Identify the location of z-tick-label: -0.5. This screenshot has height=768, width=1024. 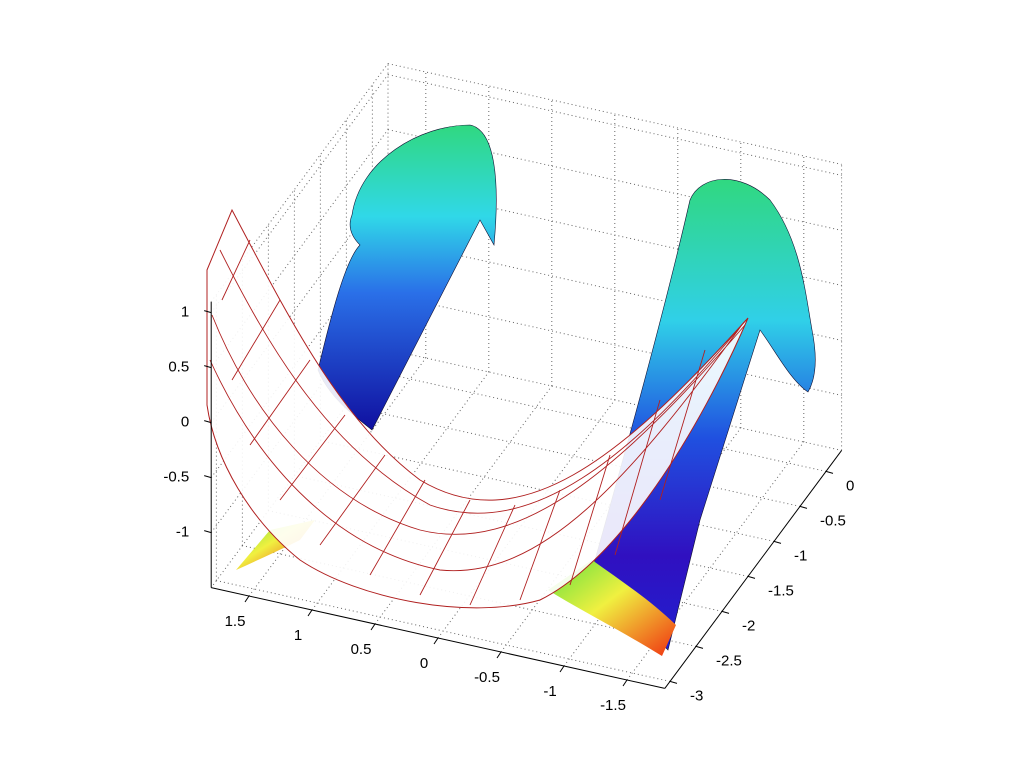
(176, 477).